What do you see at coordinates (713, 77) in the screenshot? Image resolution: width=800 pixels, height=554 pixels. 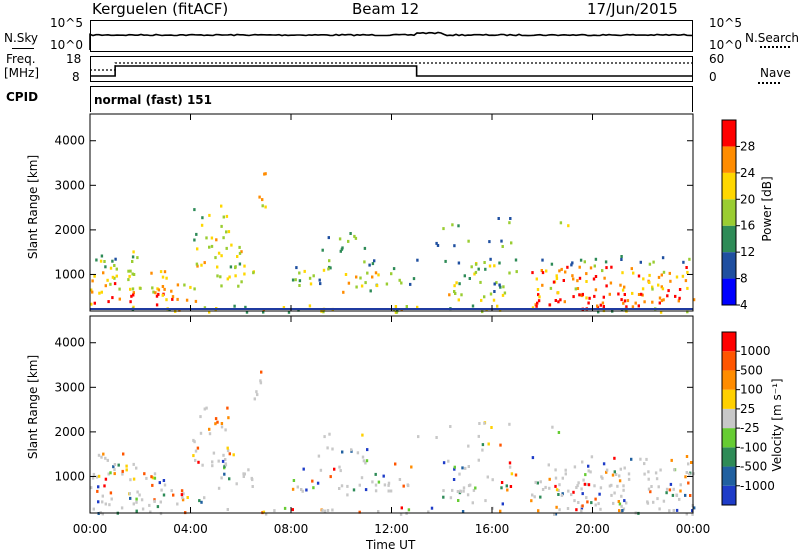 I see `nave-tick-bottom: 0` at bounding box center [713, 77].